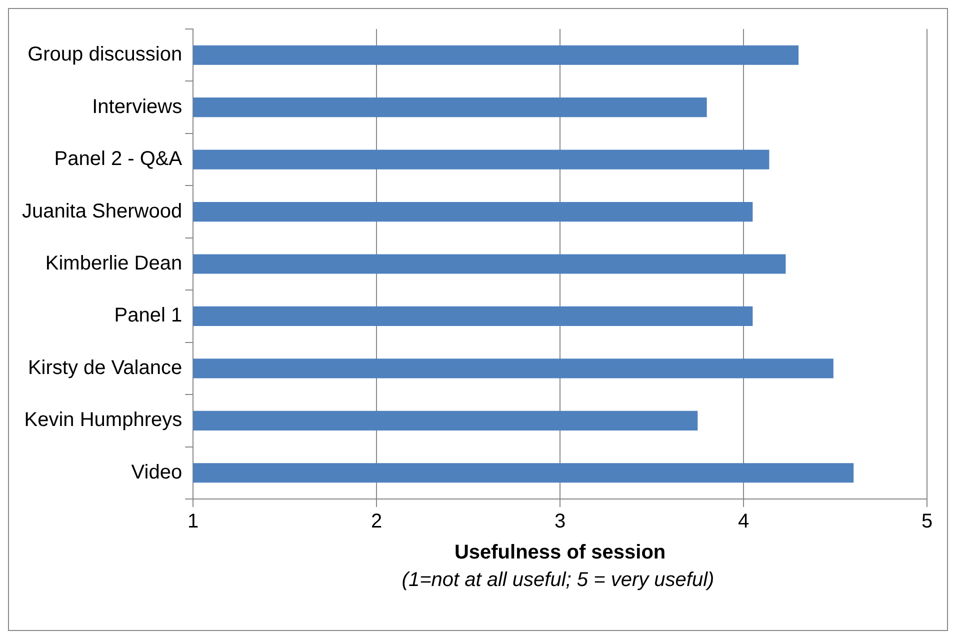 The image size is (958, 641). I want to click on y-tick-label: Panel 1, so click(148, 315).